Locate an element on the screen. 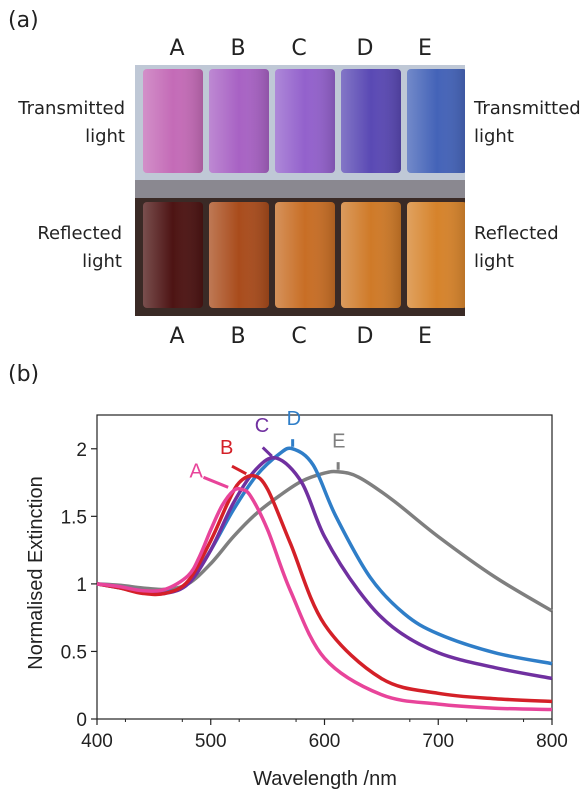 The height and width of the screenshot is (791, 588). column-label-bottom-e: E is located at coordinates (425, 336).